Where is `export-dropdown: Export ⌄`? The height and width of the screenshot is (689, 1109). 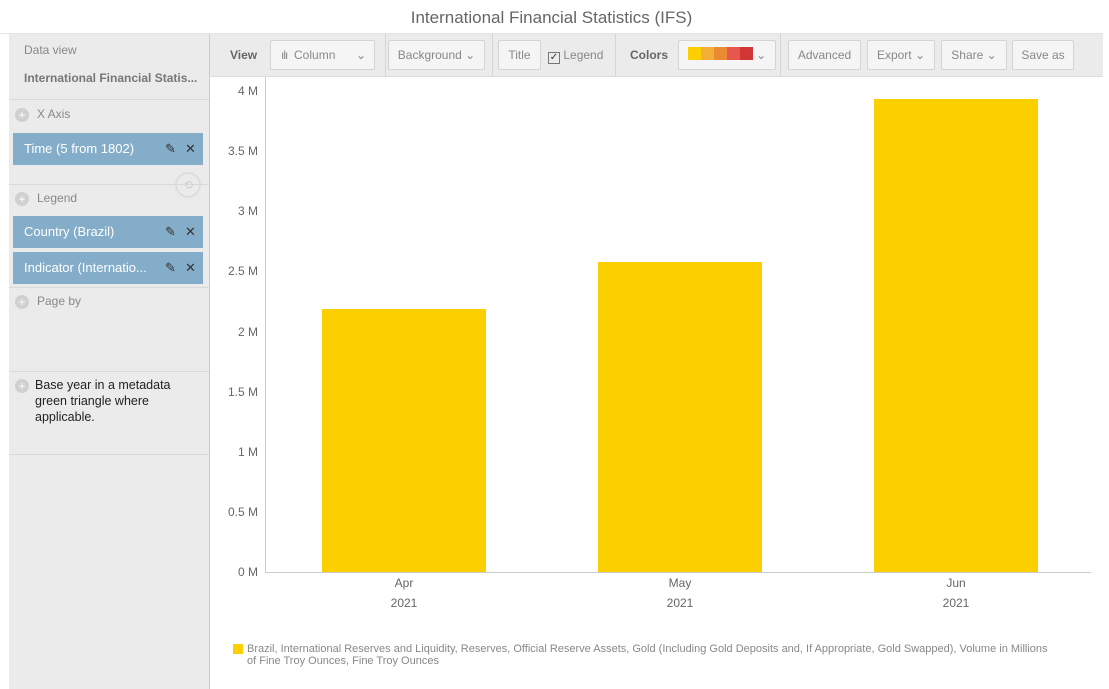
export-dropdown: Export ⌄ is located at coordinates (901, 55).